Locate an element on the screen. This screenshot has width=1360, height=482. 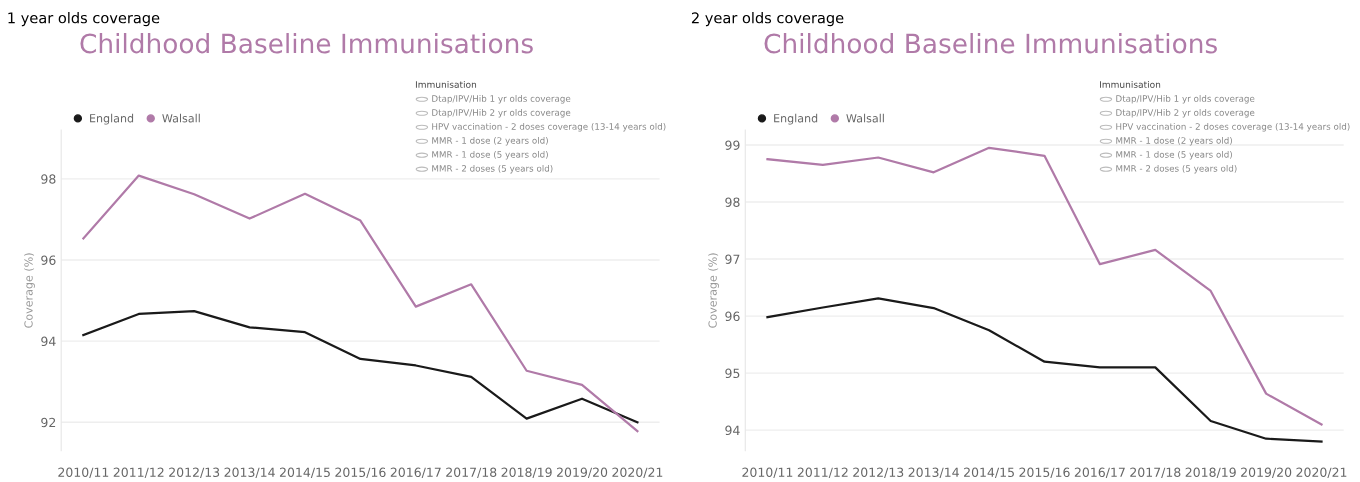
y-tick-label: 92 is located at coordinates (48, 422).